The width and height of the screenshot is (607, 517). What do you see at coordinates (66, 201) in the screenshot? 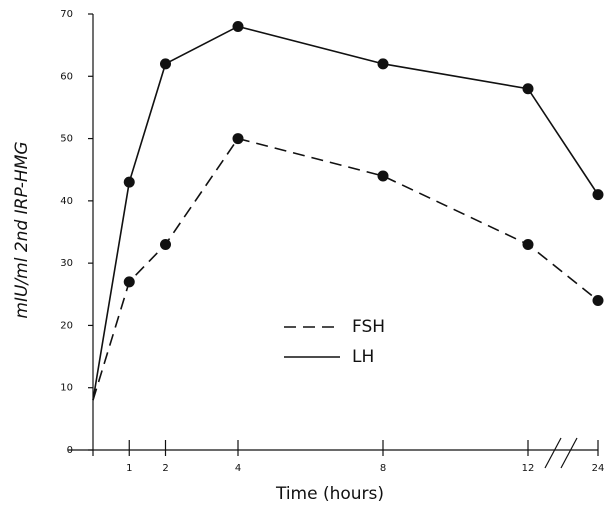
I see `y-tick-label: 40` at bounding box center [66, 201].